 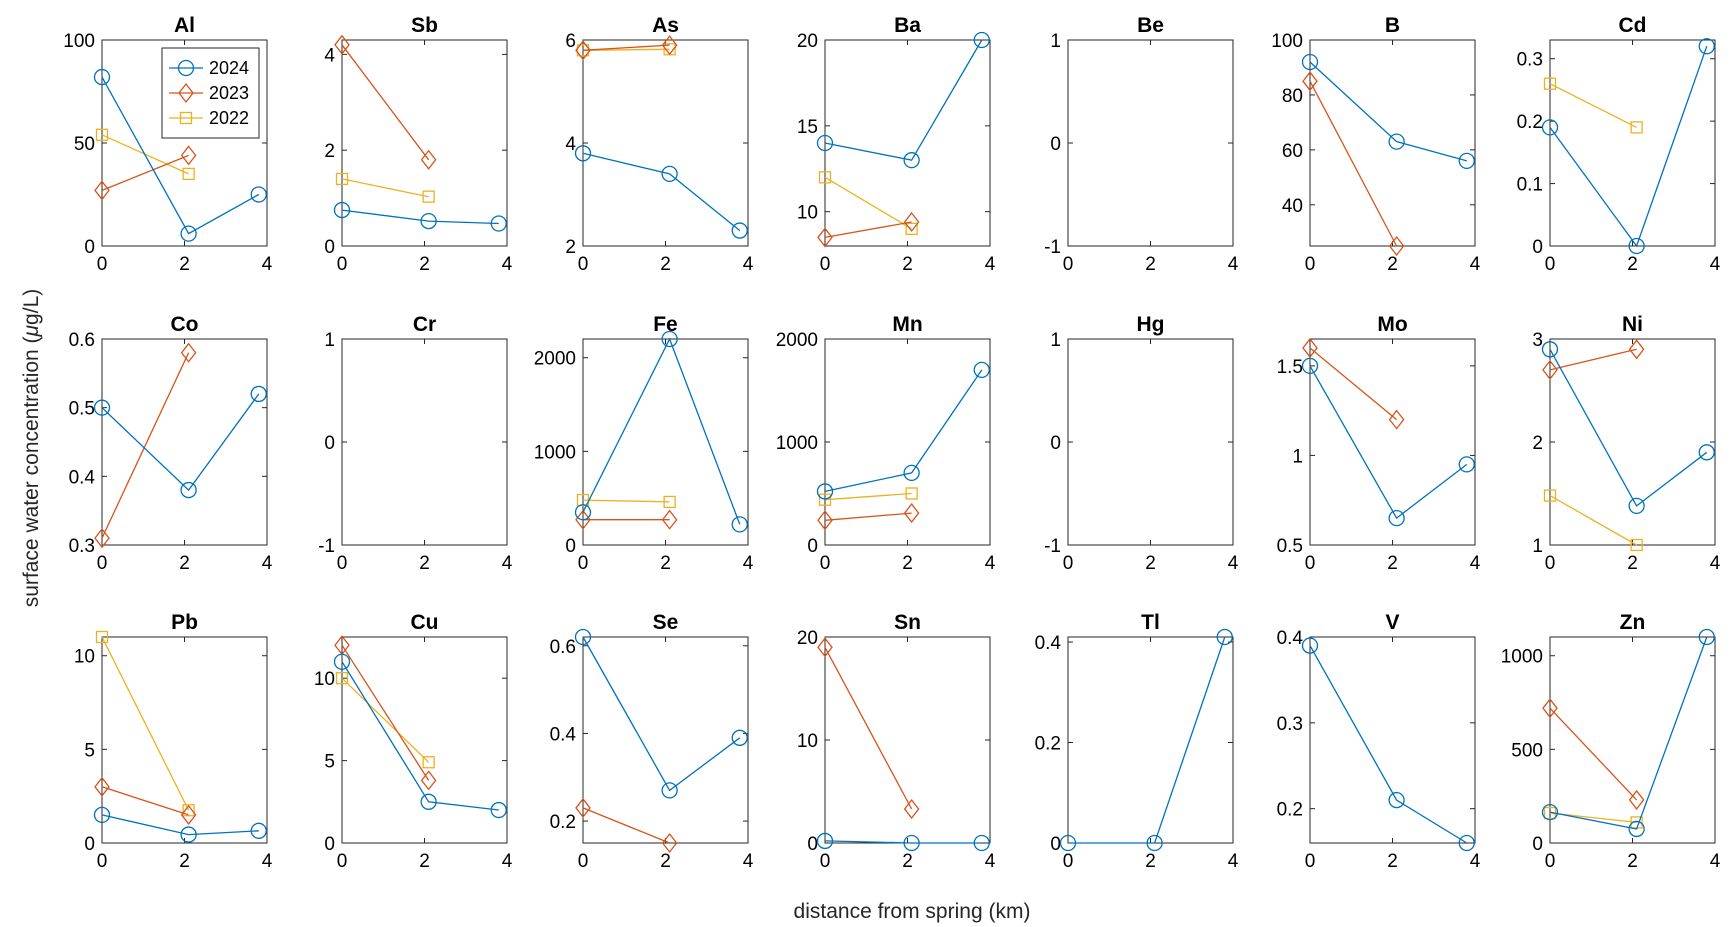 What do you see at coordinates (907, 622) in the screenshot?
I see `panel-title: Sn` at bounding box center [907, 622].